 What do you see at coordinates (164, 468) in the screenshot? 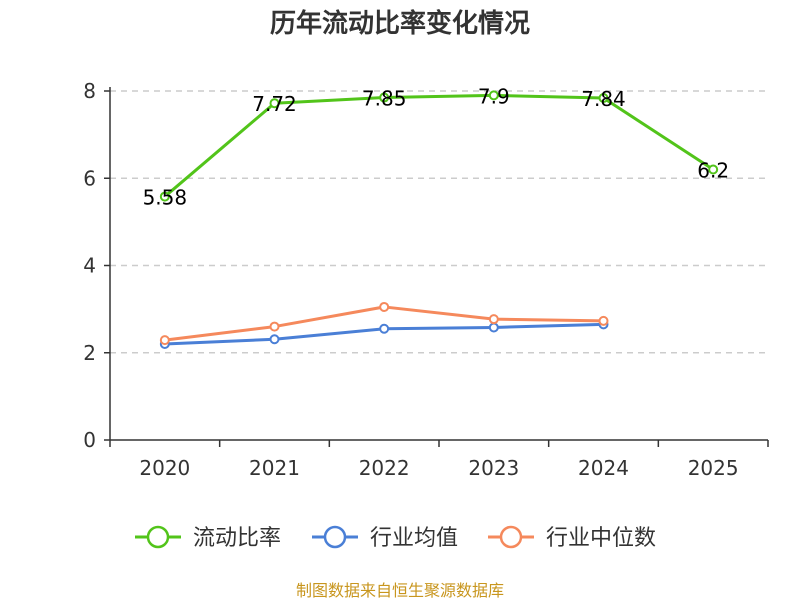
I see `x-tick-label: 2020` at bounding box center [164, 468].